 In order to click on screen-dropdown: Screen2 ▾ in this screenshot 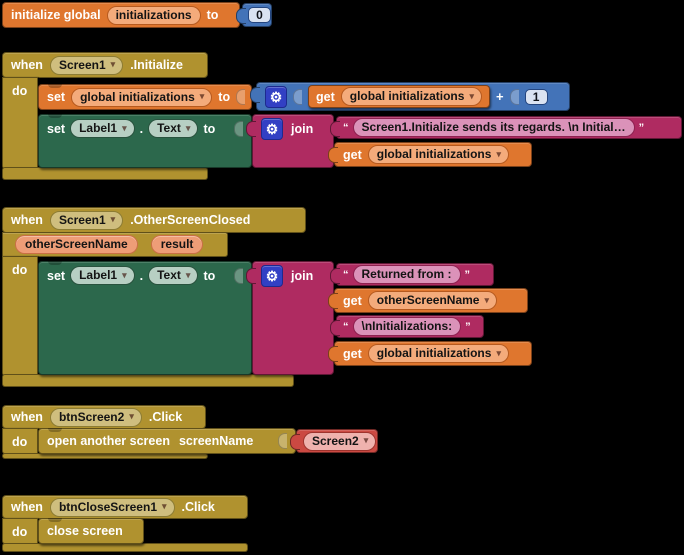, I will do `click(340, 441)`.